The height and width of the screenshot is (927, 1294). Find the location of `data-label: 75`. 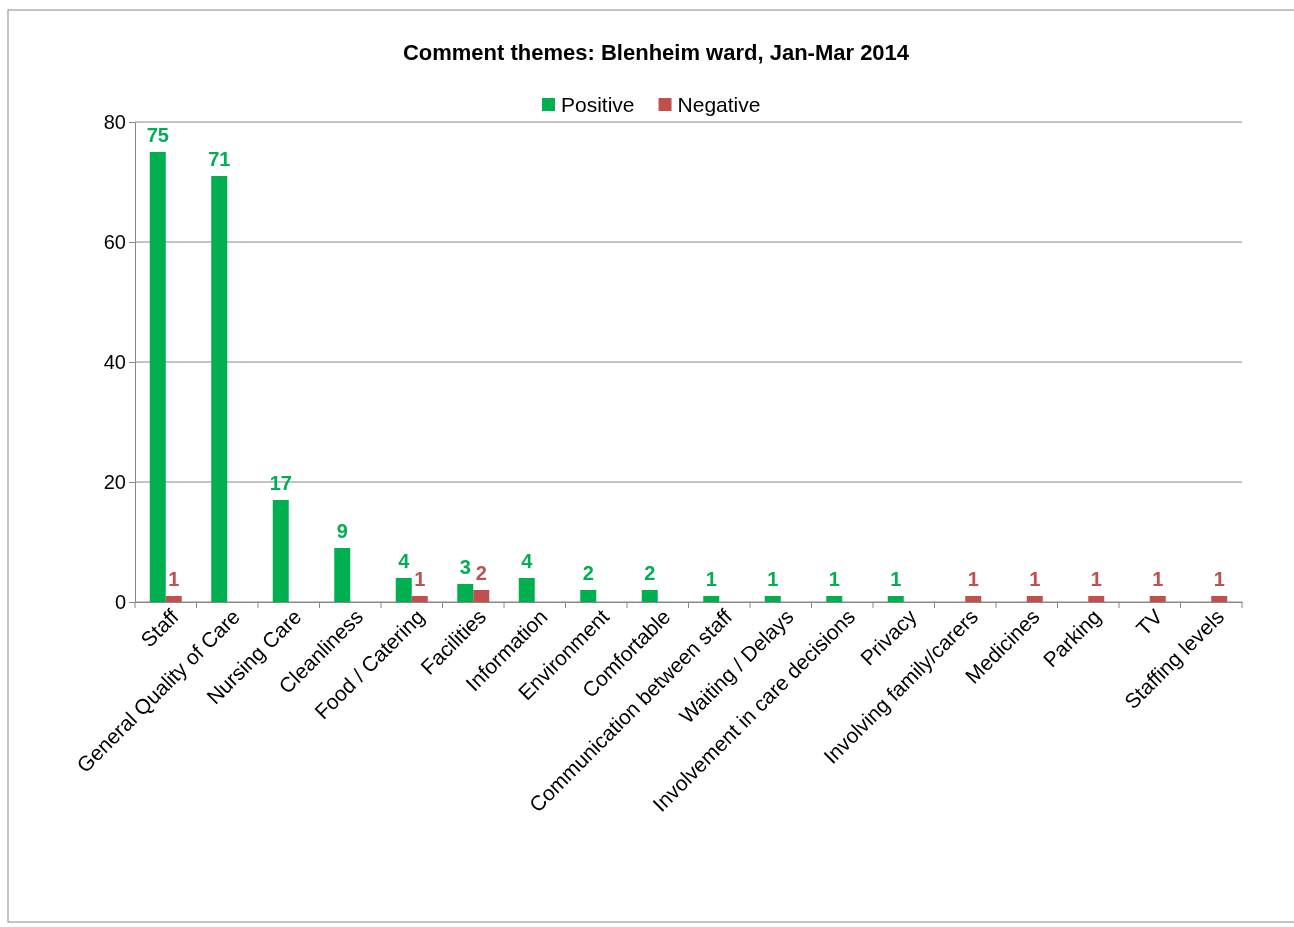

data-label: 75 is located at coordinates (157, 135).